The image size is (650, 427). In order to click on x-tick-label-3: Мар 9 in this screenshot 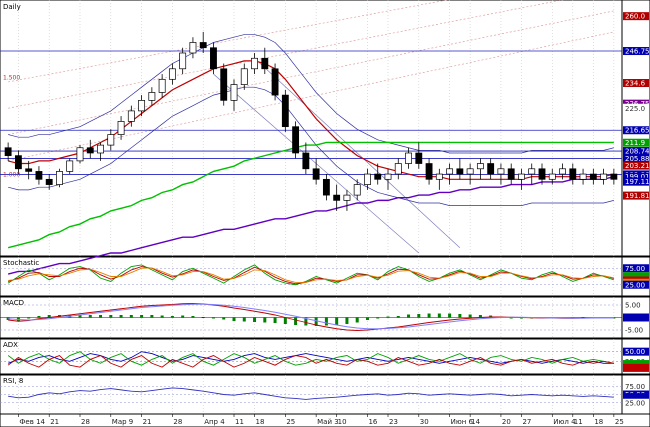, I will do `click(122, 422)`.